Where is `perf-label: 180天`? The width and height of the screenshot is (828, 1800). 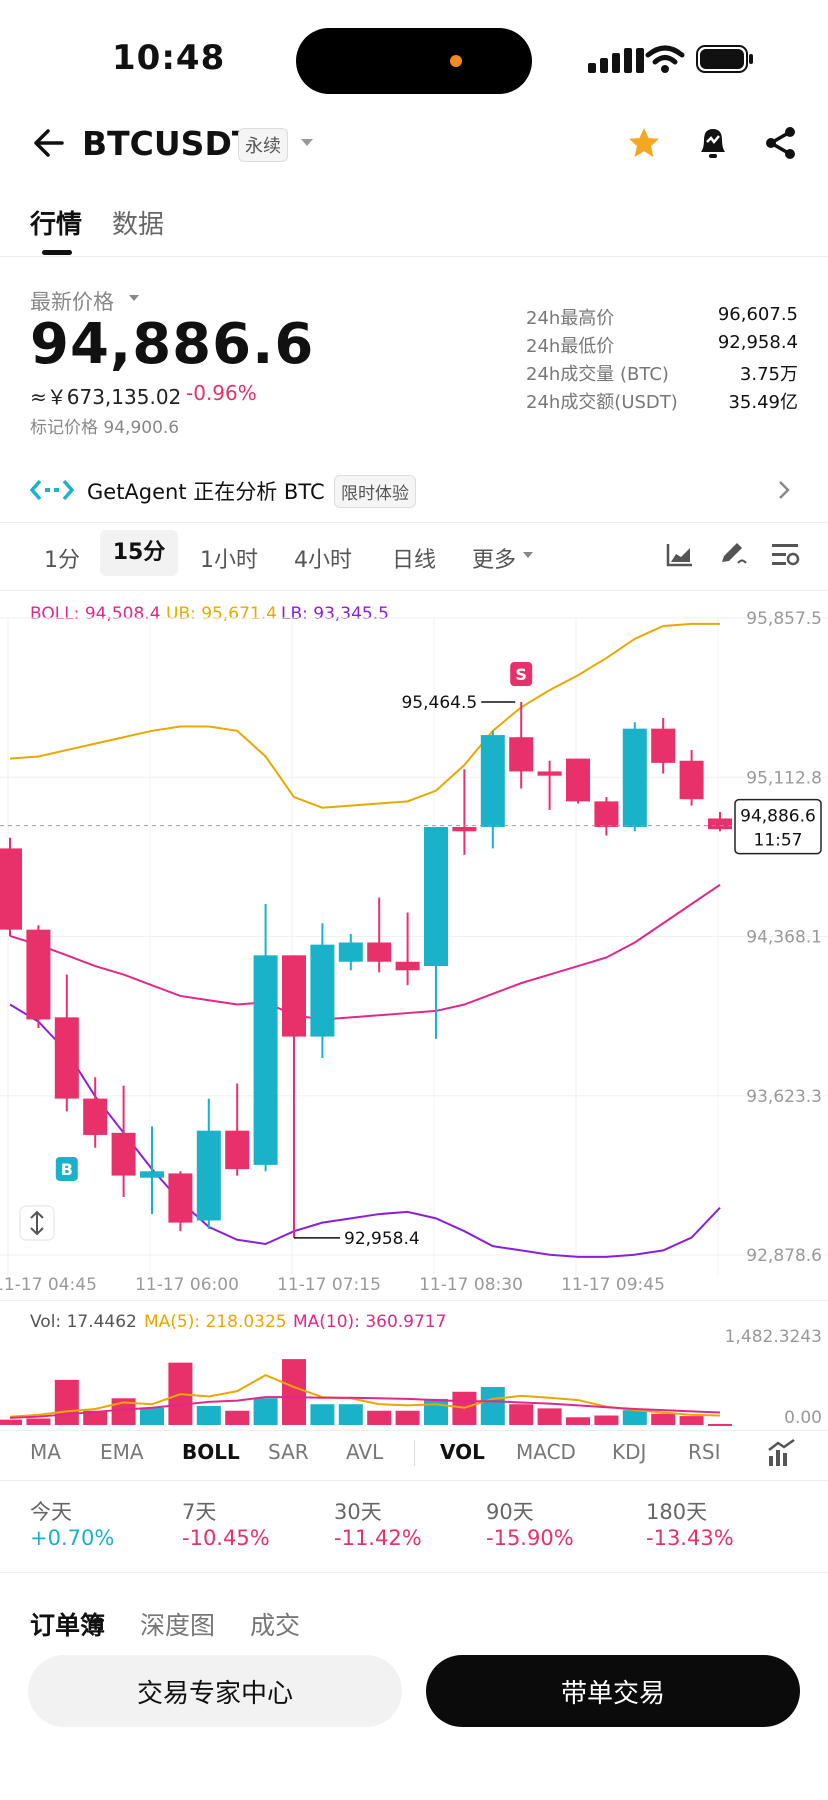
perf-label: 180天 is located at coordinates (677, 1512).